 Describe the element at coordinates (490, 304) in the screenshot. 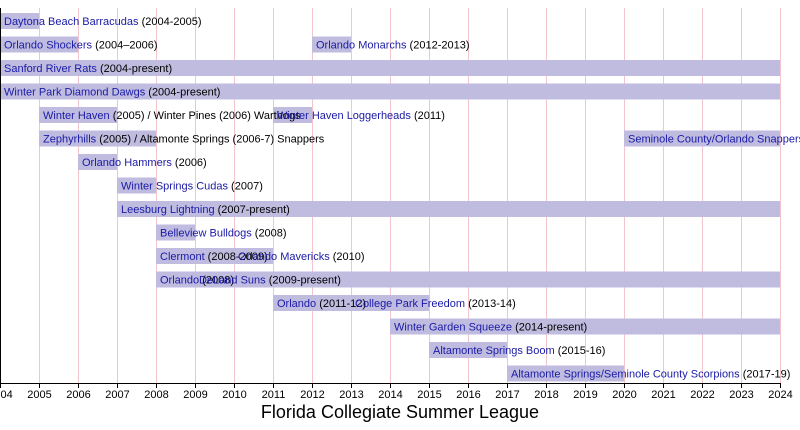

I see `team-note: (2013-14)` at that location.